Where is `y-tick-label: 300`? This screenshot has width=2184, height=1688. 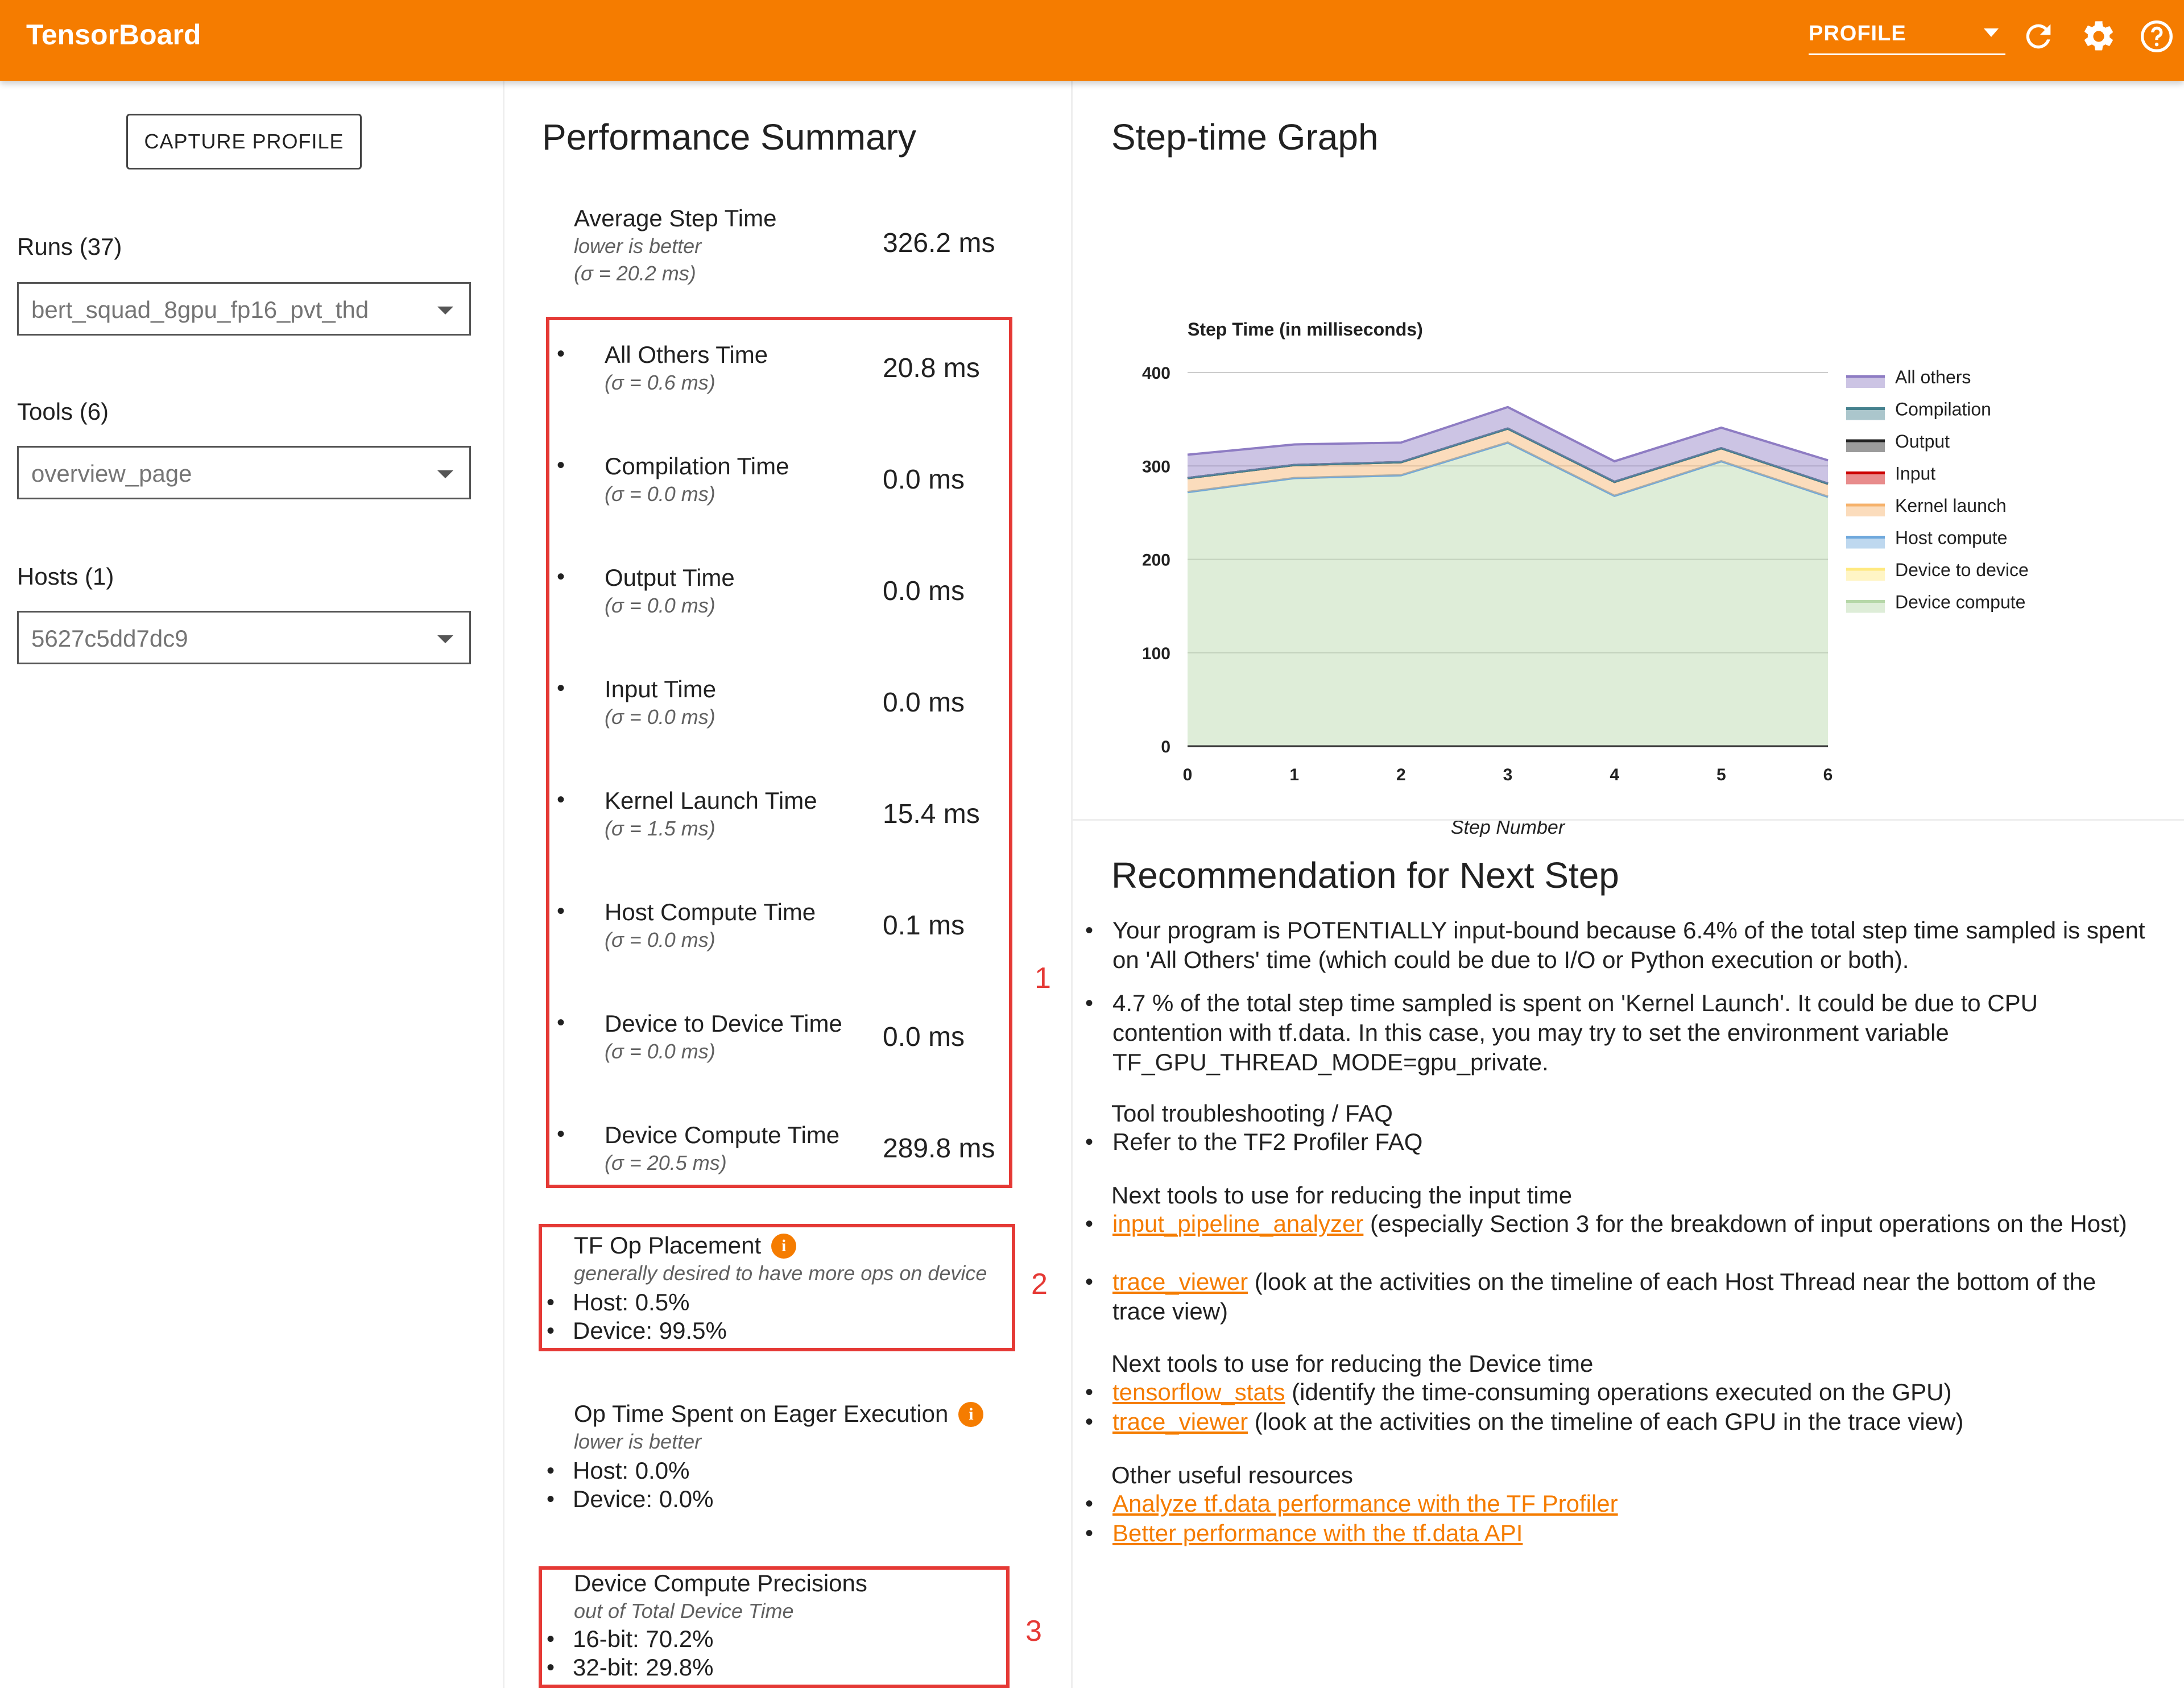 y-tick-label: 300 is located at coordinates (1156, 466).